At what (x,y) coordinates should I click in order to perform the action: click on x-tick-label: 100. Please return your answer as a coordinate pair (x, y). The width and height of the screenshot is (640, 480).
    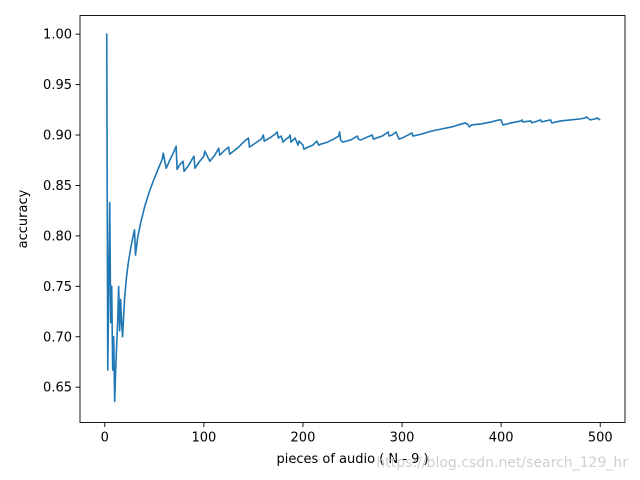
    Looking at the image, I should click on (203, 438).